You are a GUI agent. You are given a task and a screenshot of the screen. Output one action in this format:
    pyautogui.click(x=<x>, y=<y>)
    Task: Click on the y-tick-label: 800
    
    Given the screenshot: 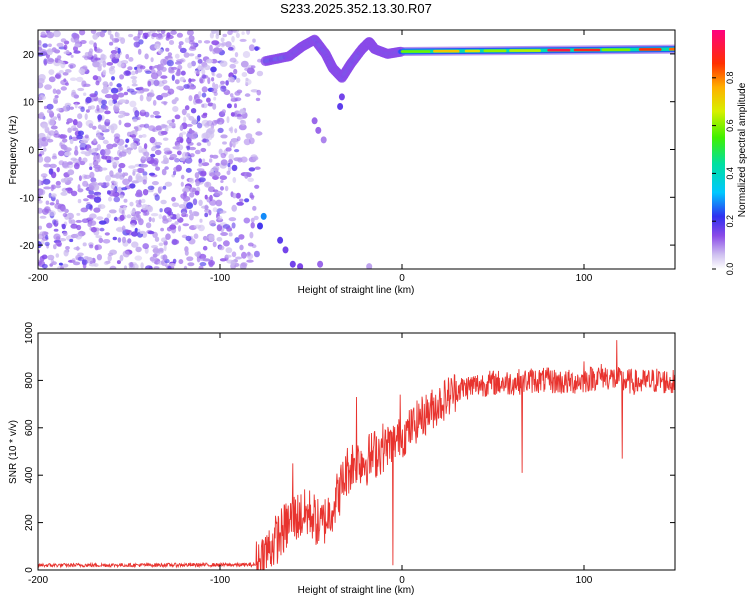 What is the action you would take?
    pyautogui.click(x=29, y=380)
    